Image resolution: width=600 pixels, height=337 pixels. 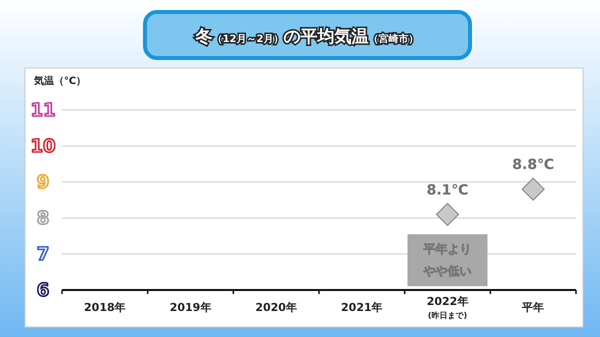 What do you see at coordinates (43, 146) in the screenshot?
I see `y-tick-label: 10` at bounding box center [43, 146].